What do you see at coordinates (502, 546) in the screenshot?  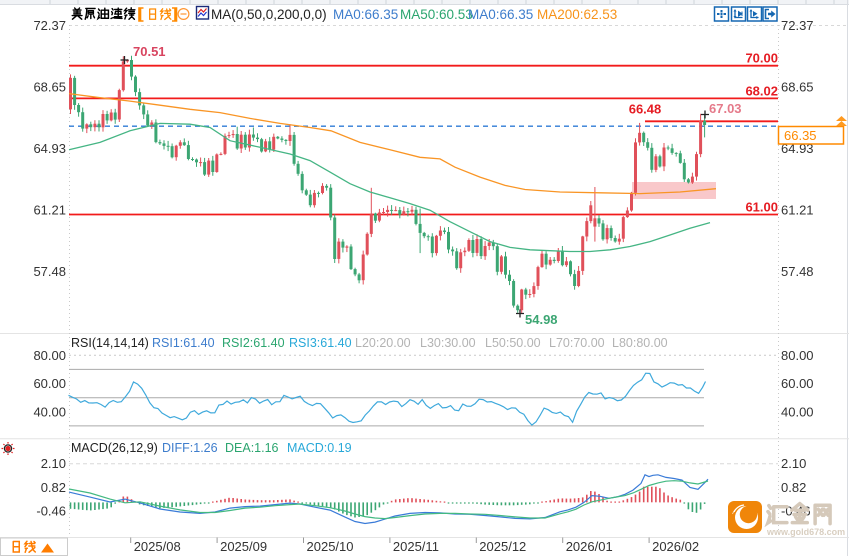 I see `svg-text: 2025/12` at bounding box center [502, 546].